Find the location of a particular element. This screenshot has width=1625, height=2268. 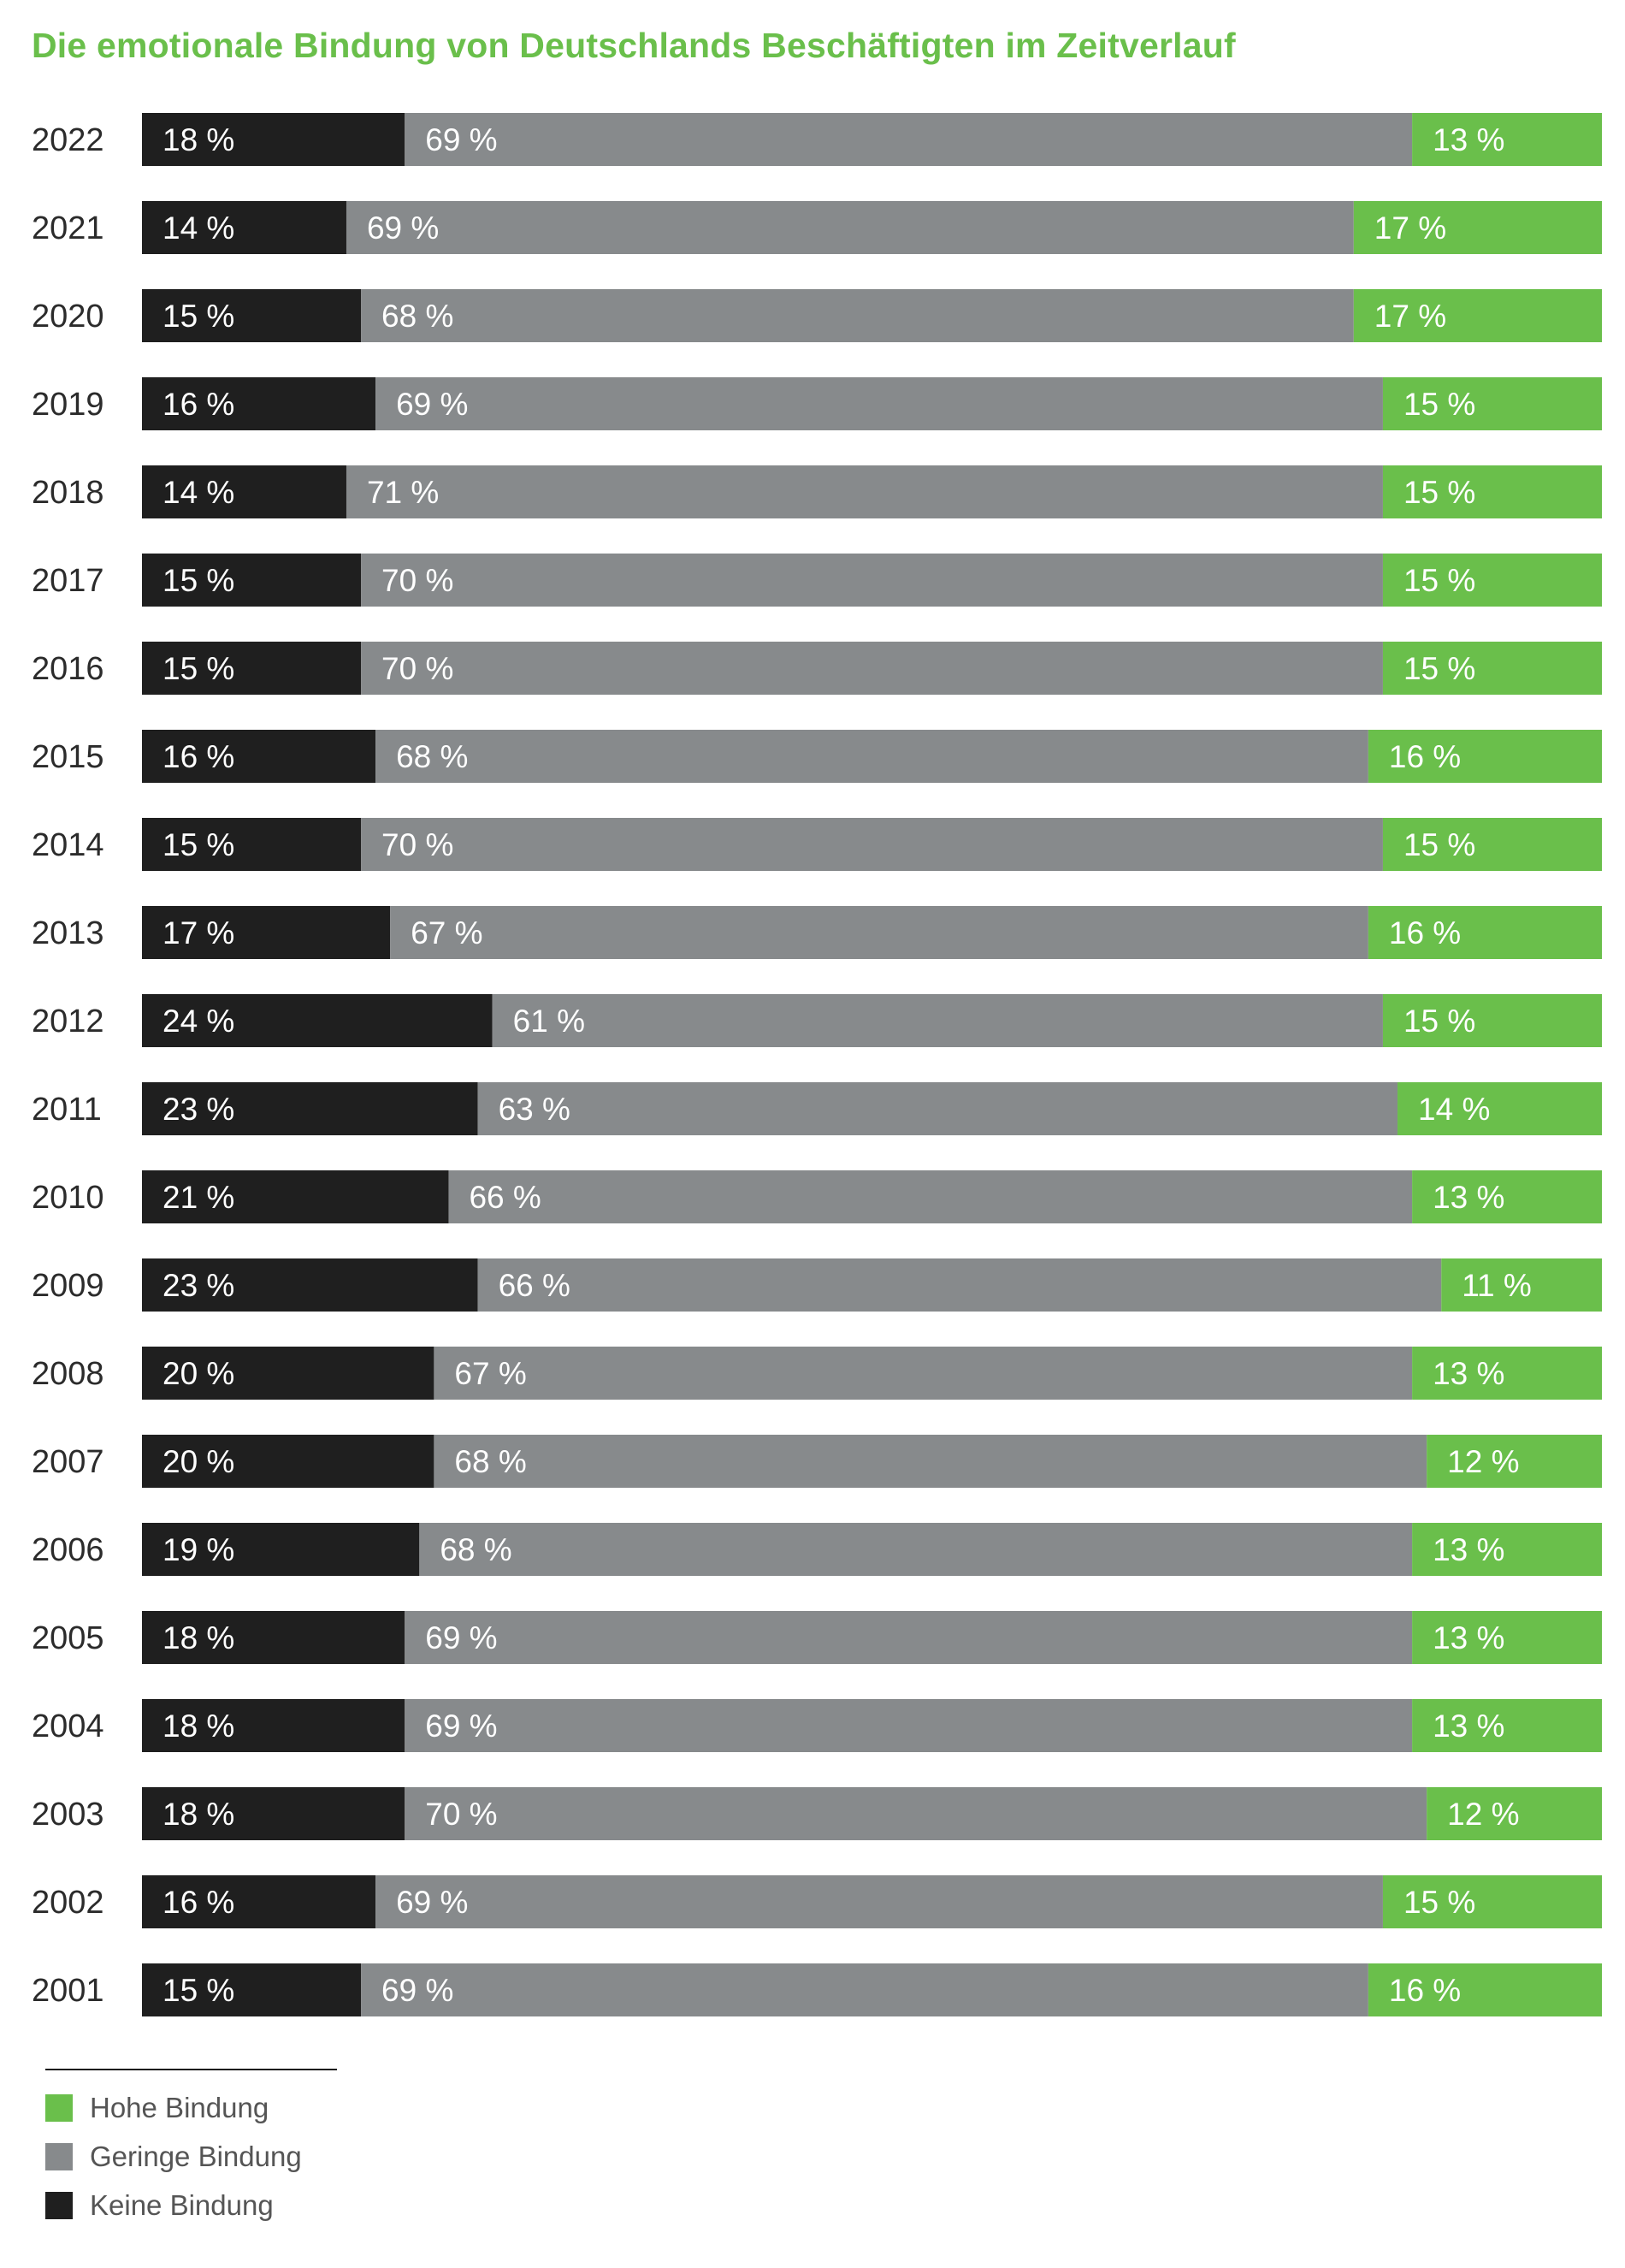

bar-row-2012: 2012 24 % 61 % 15 % is located at coordinates (817, 1020).